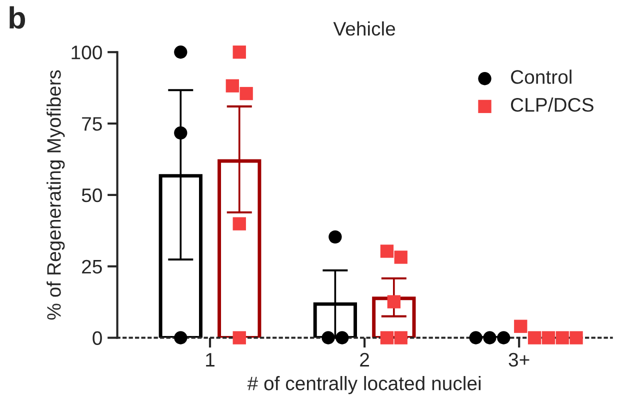 The height and width of the screenshot is (417, 634). Describe the element at coordinates (364, 385) in the screenshot. I see `x-axis-title: # of centrally located nuclei` at that location.